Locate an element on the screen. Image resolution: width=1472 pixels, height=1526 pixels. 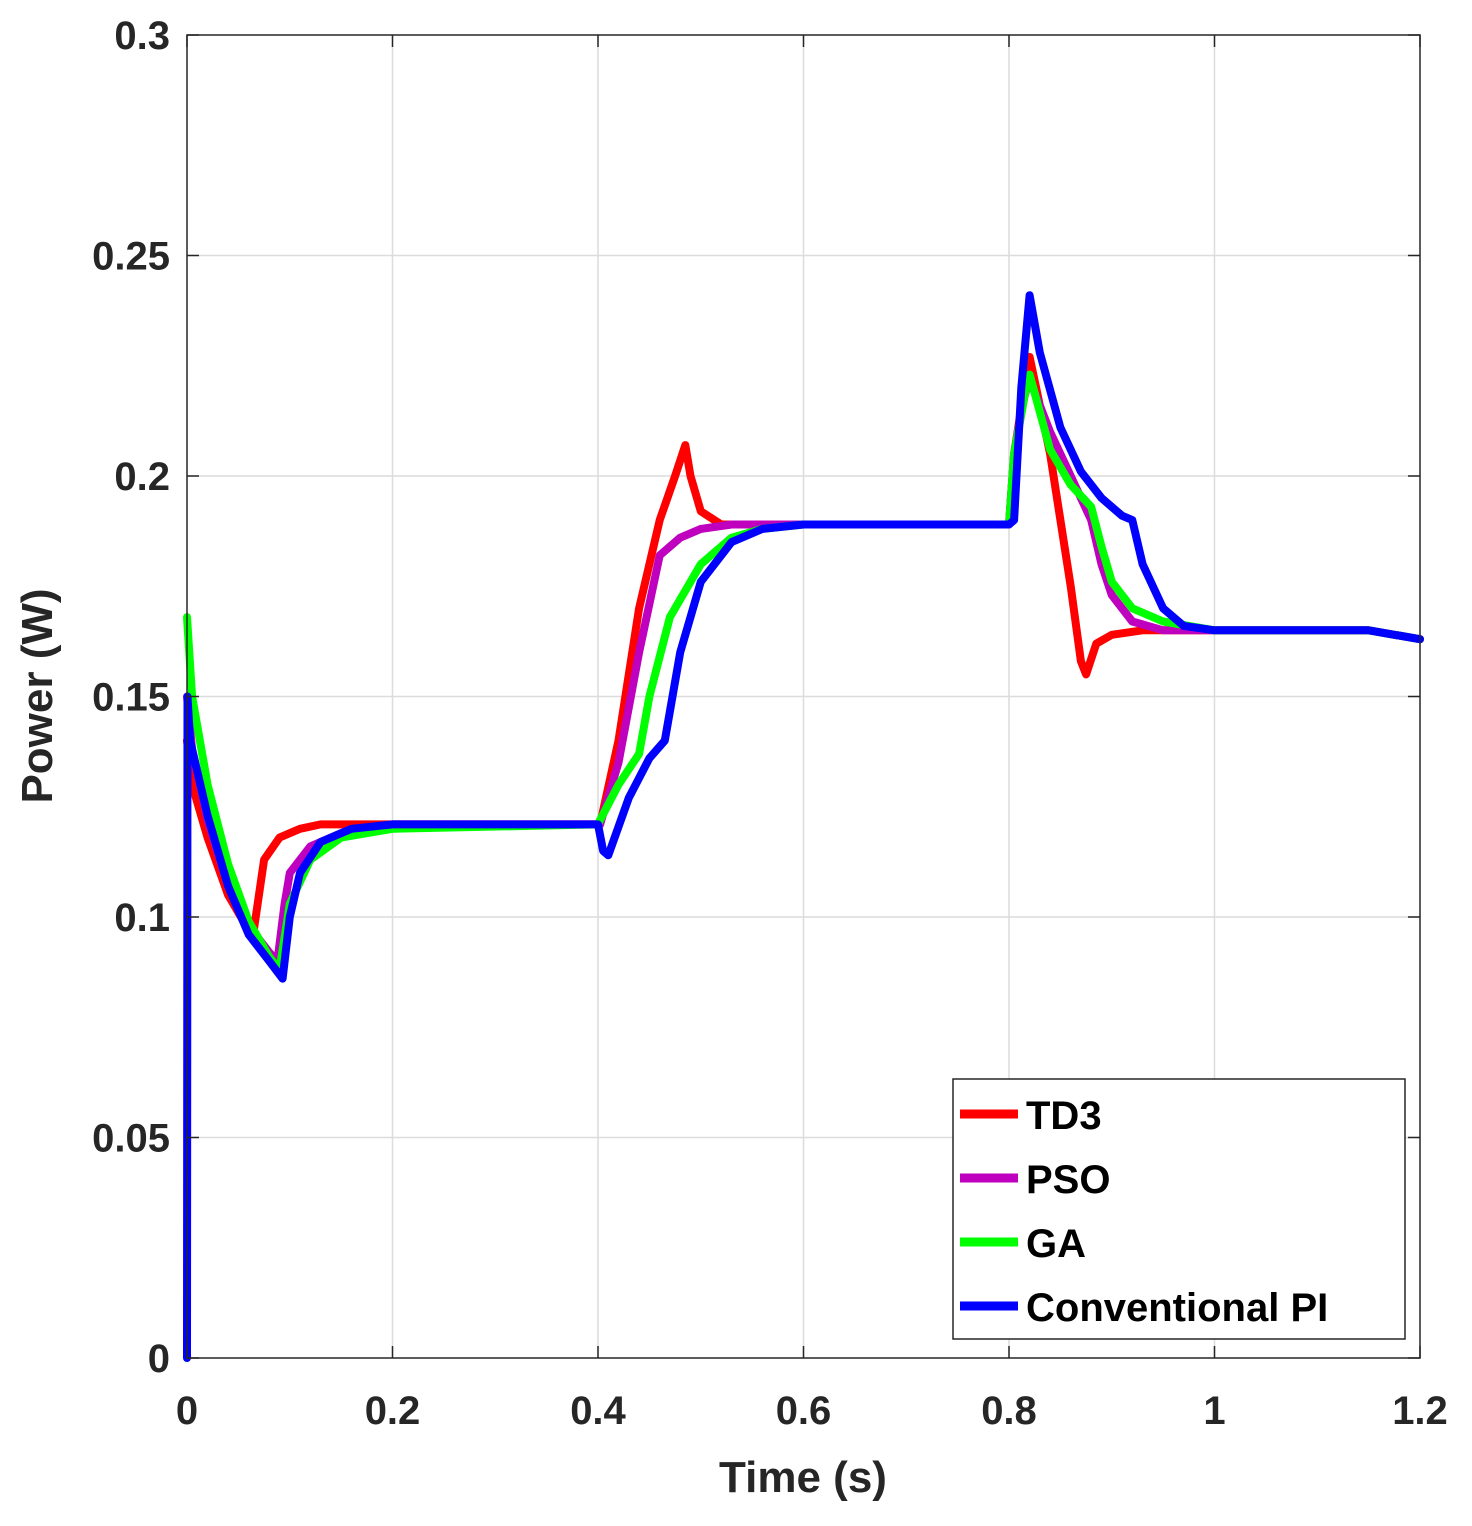
x-axis-label: Time (s) is located at coordinates (803, 1477).